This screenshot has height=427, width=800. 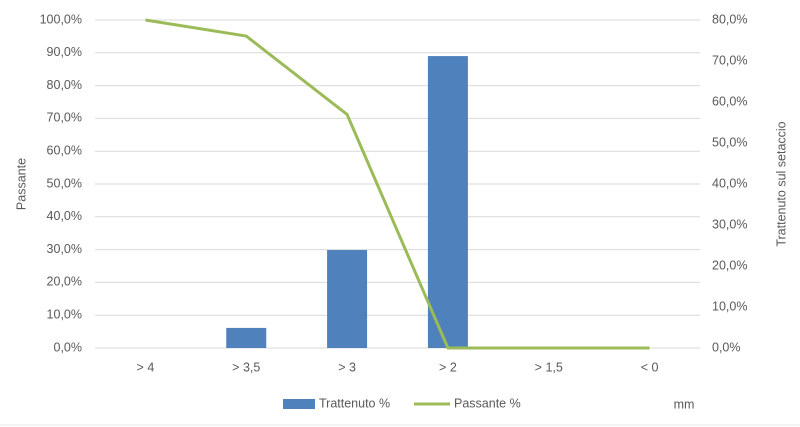 I want to click on legend-label: Trattenuto %, so click(x=354, y=403).